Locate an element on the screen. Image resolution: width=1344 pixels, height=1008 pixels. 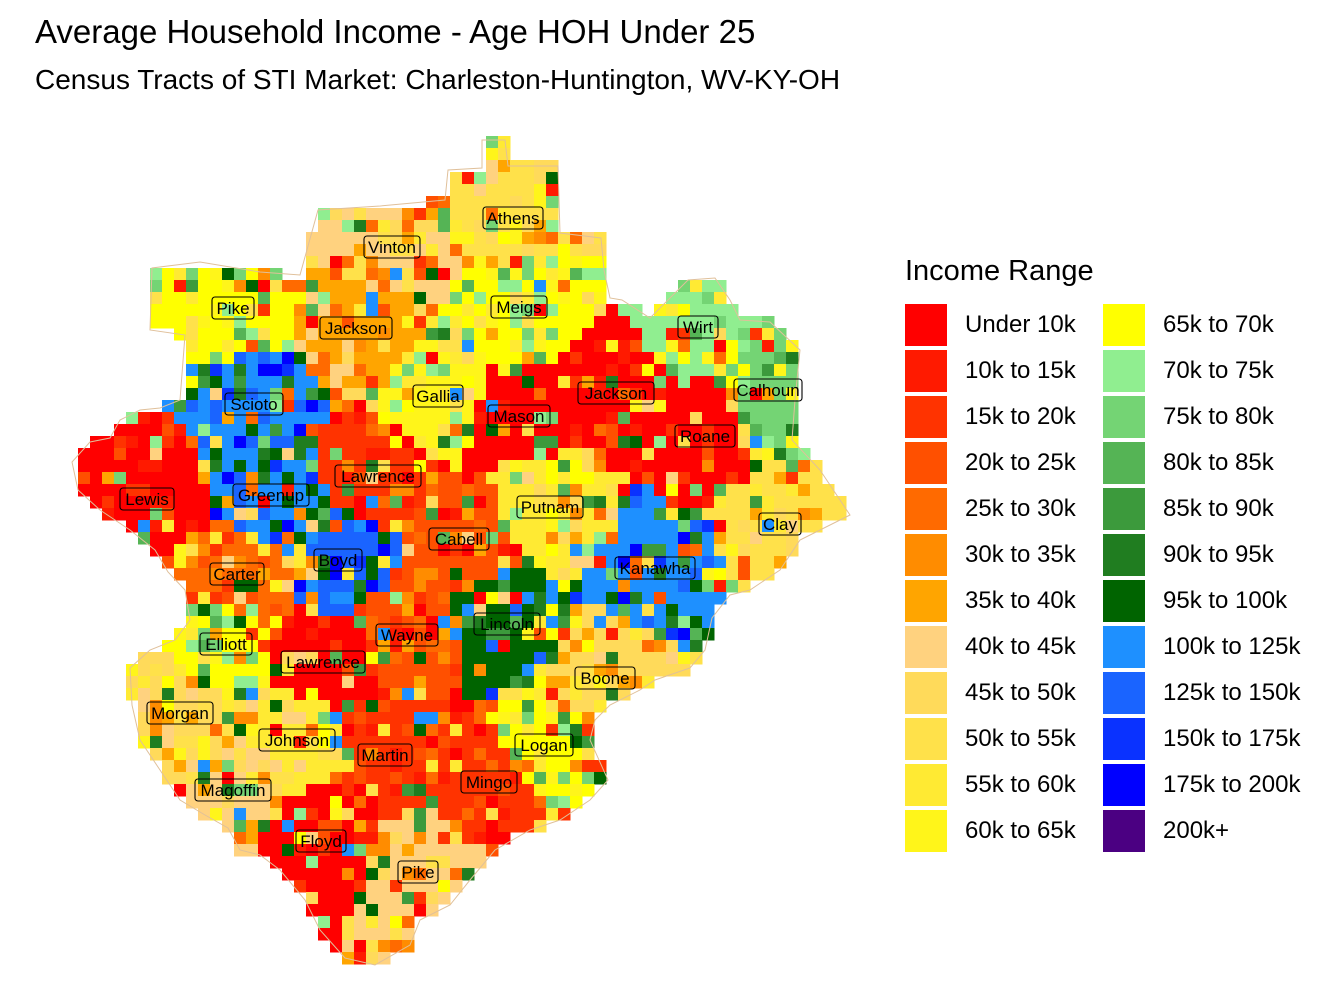
legend-item: 25k to 30k is located at coordinates (990, 509).